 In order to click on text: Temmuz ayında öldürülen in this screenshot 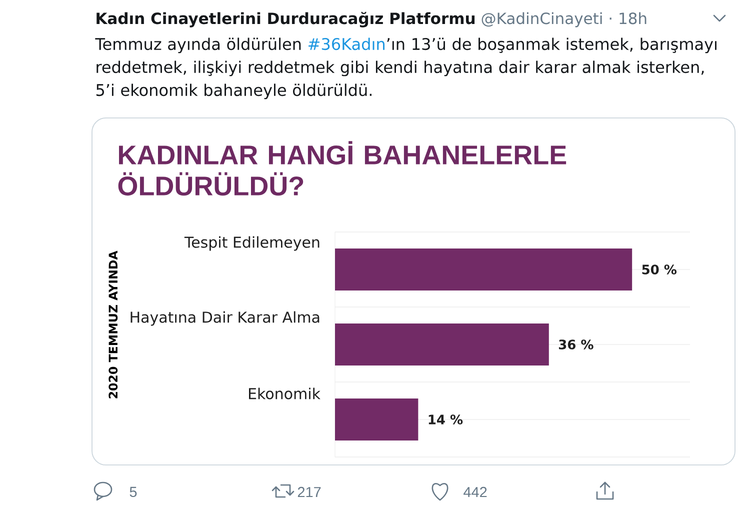, I will do `click(198, 46)`.